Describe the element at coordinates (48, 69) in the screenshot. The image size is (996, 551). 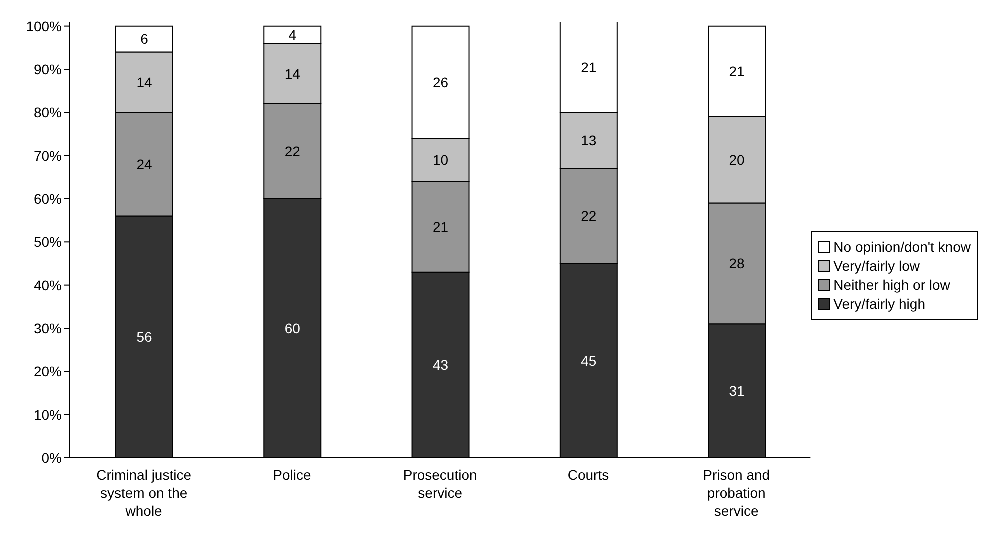
I see `y-tick-label: 90%` at that location.